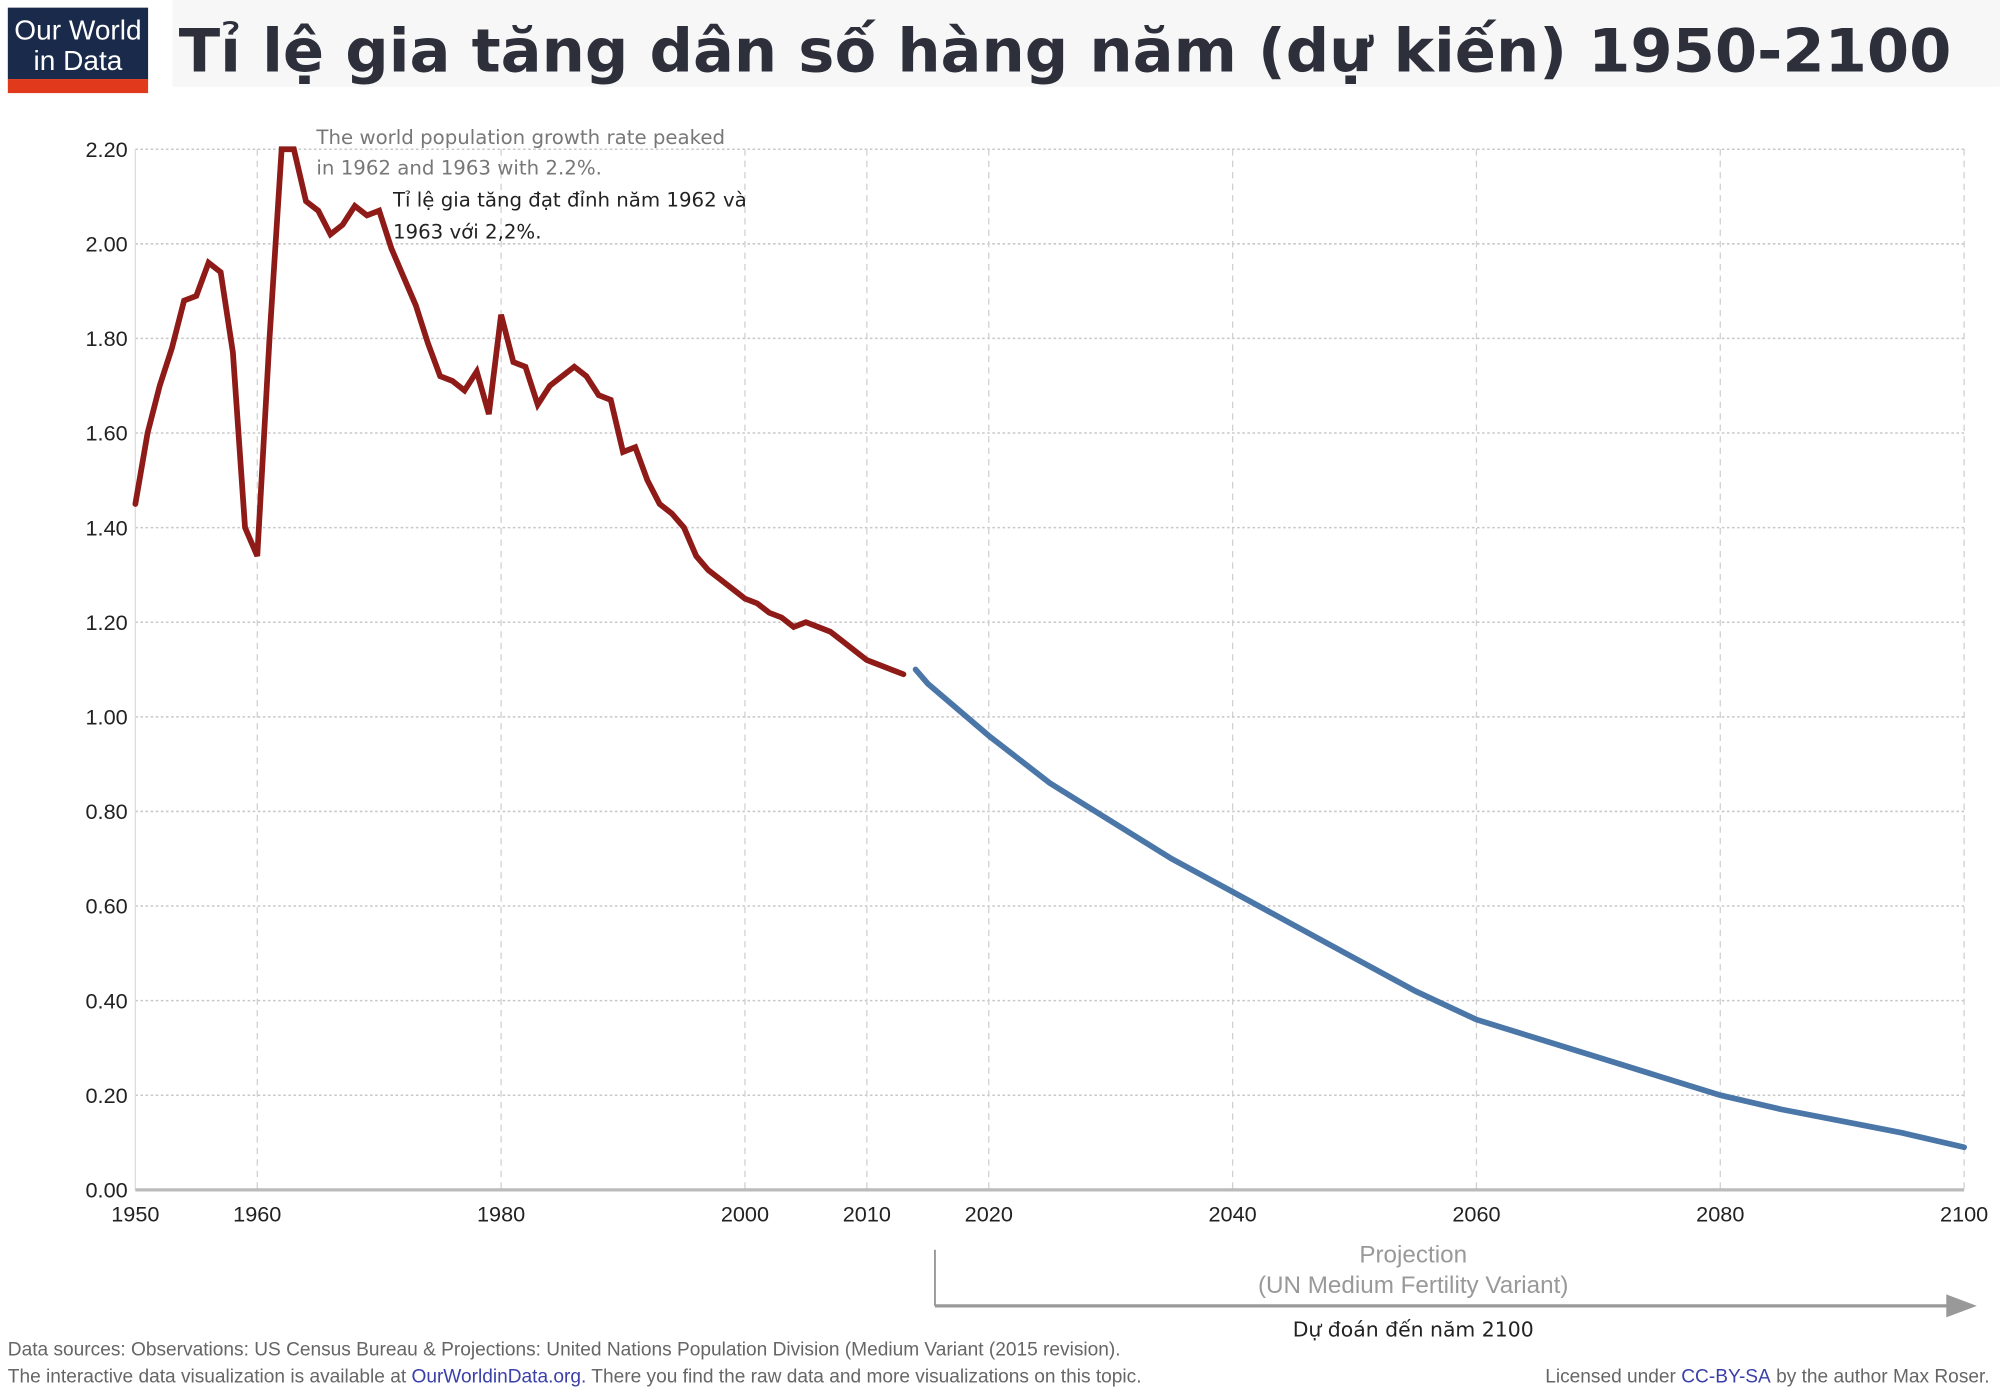  What do you see at coordinates (257, 1214) in the screenshot?
I see `x-tick-label: 1960` at bounding box center [257, 1214].